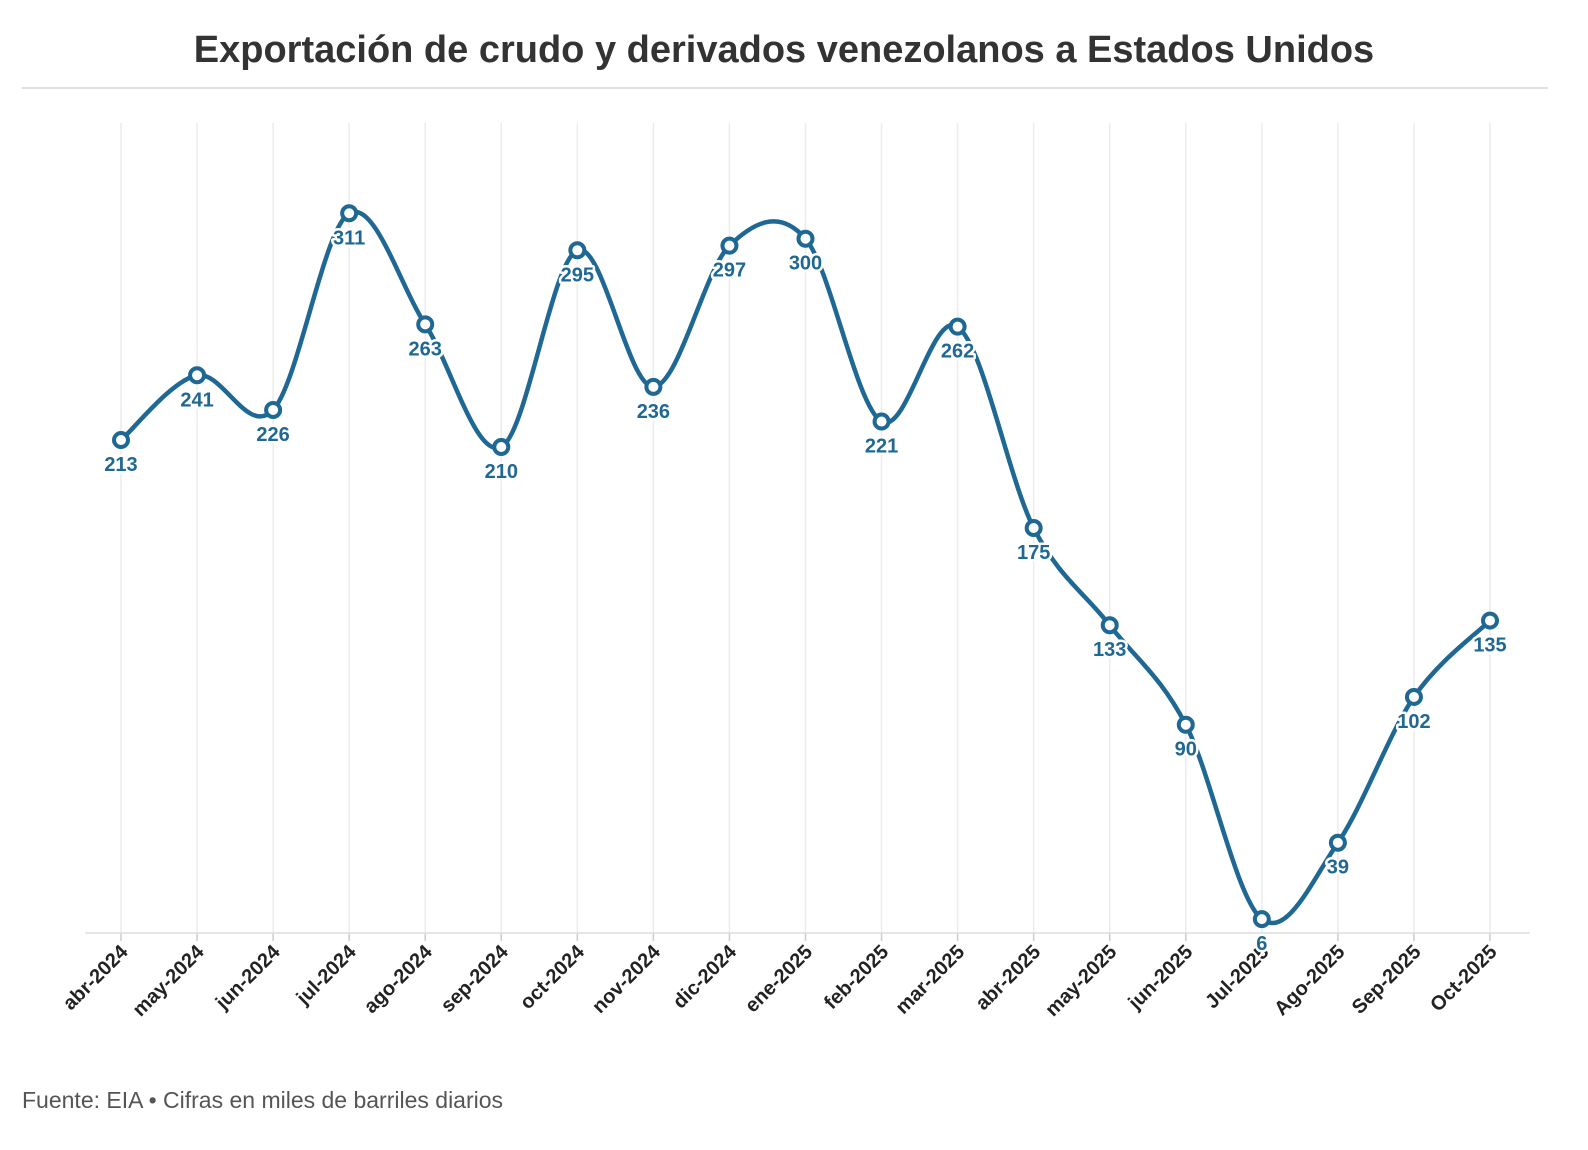  Describe the element at coordinates (1033, 553) in the screenshot. I see `value-label: 175` at that location.